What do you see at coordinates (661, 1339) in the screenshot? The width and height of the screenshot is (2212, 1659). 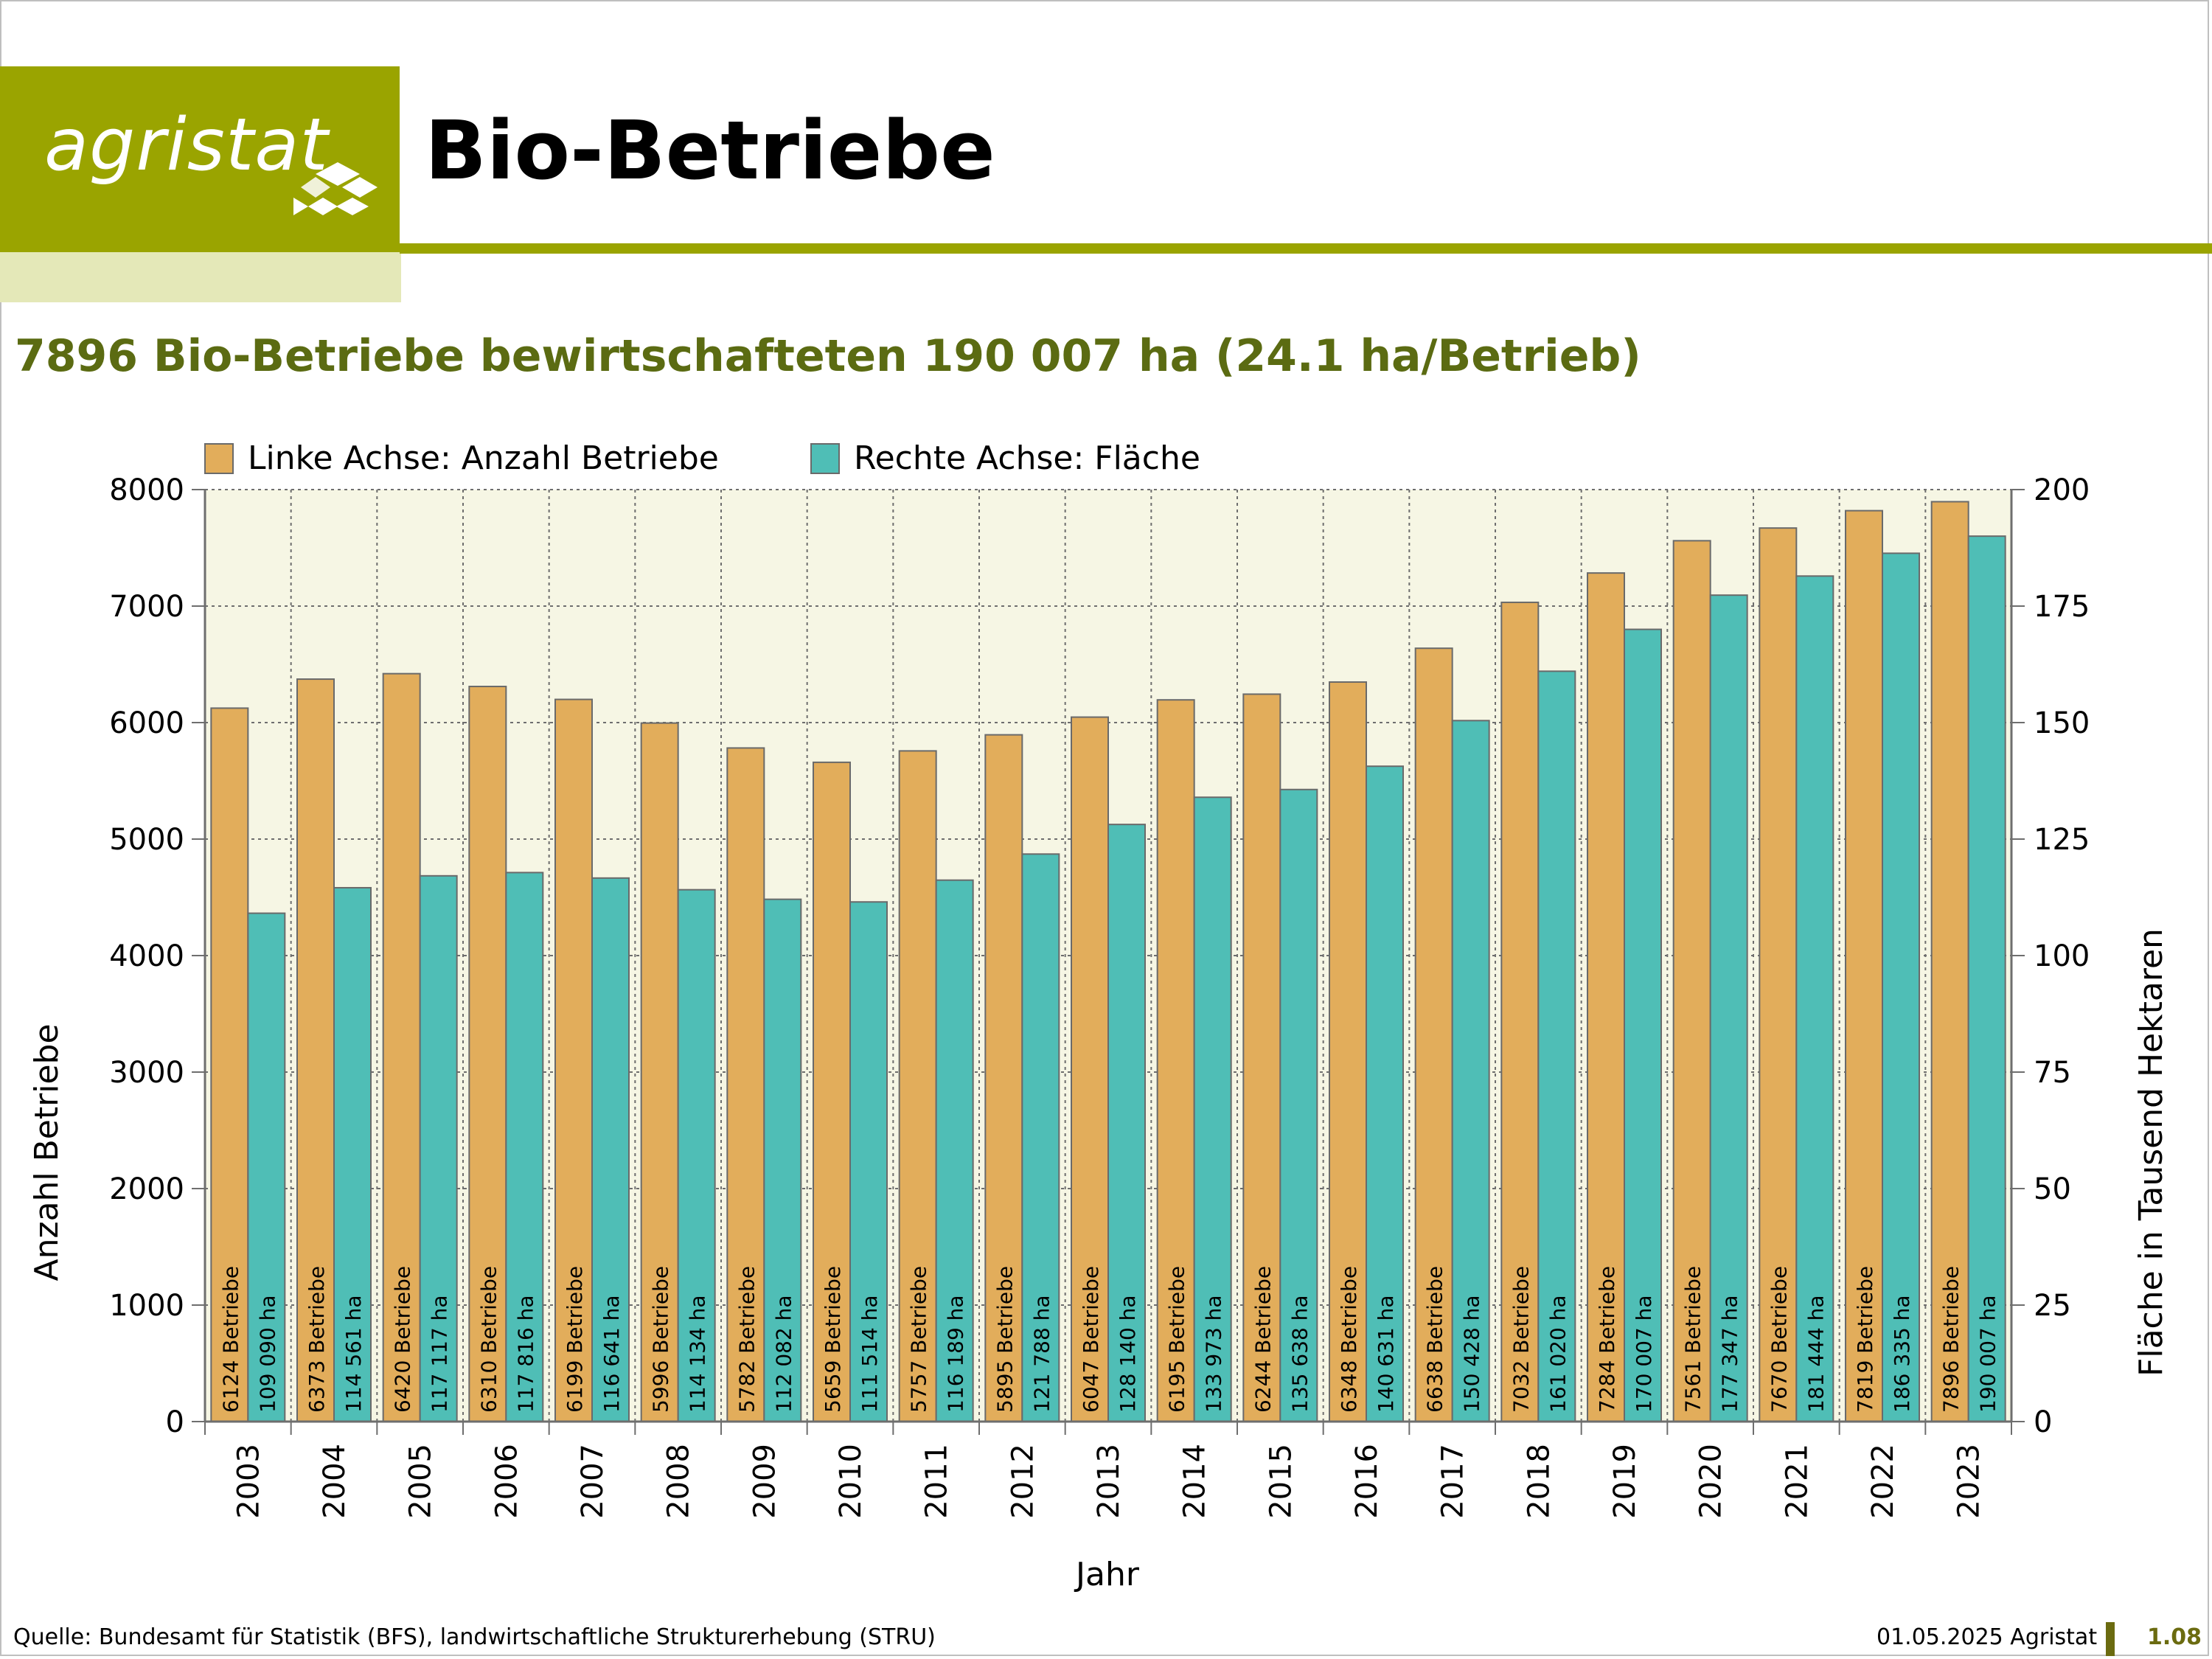 I see `data-label-betriebe: 5996 Betriebe` at bounding box center [661, 1339].